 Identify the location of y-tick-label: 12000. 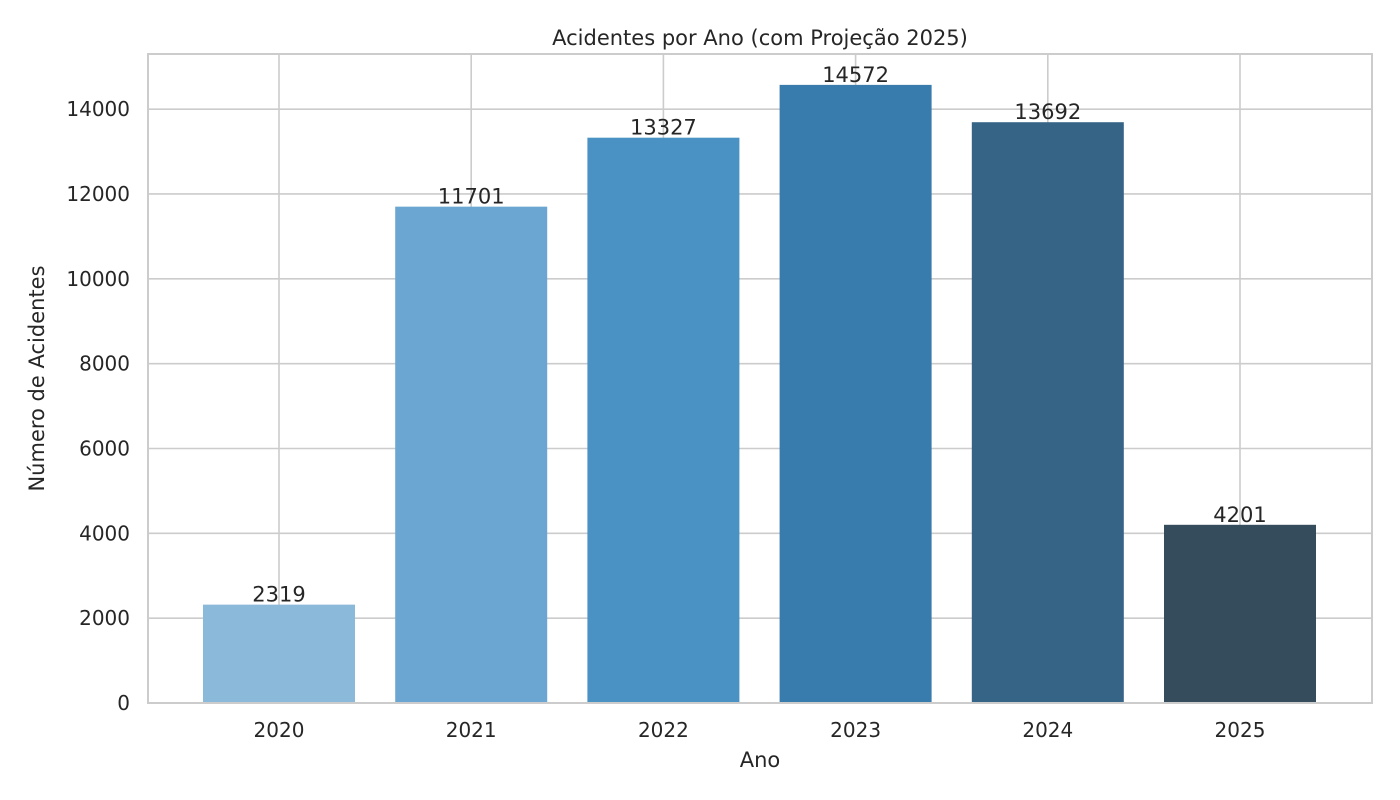
(98, 194).